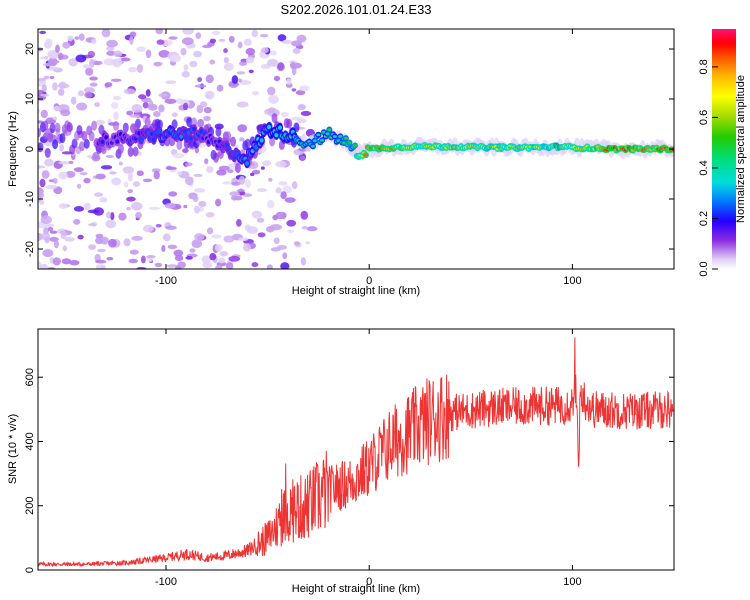 The width and height of the screenshot is (750, 600). I want to click on snr-xtick-label: 100, so click(572, 582).